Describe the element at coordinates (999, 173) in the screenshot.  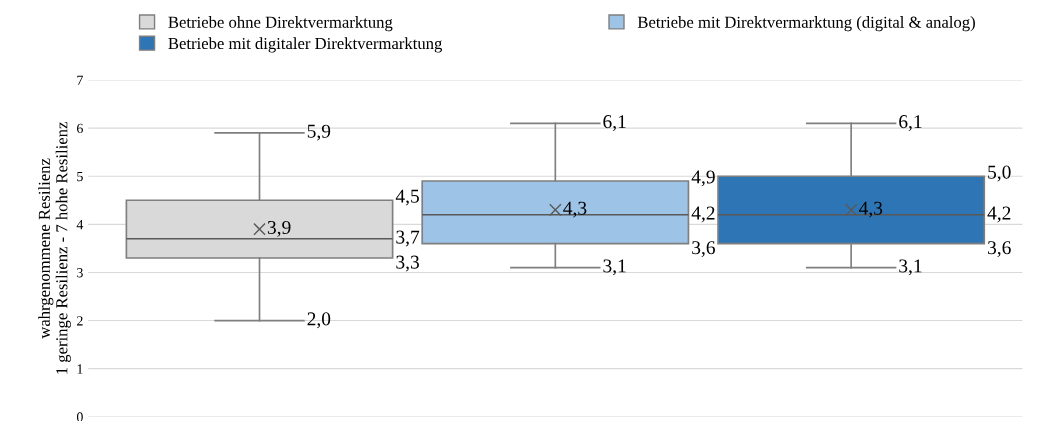
I see `text: 5,0` at that location.